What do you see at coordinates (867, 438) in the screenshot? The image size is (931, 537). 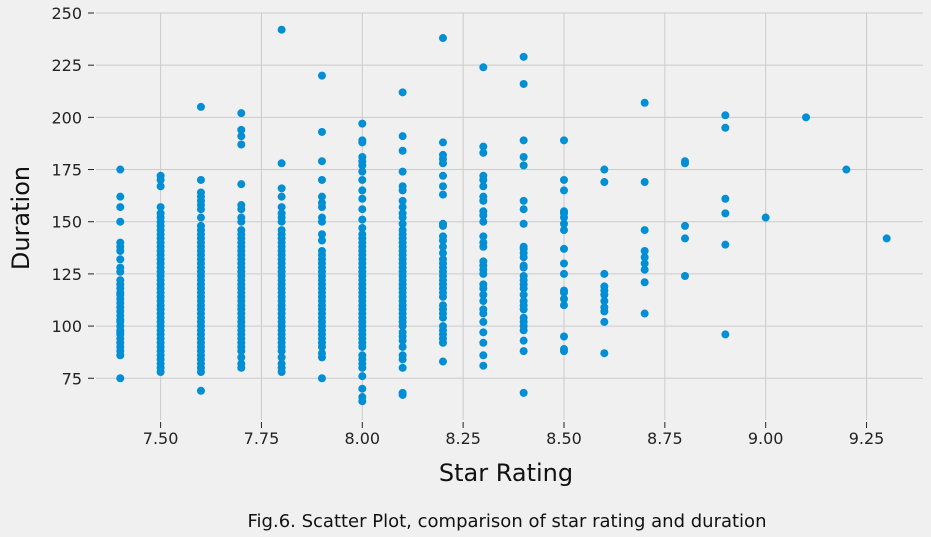 I see `x-tick-label: 9.25` at bounding box center [867, 438].